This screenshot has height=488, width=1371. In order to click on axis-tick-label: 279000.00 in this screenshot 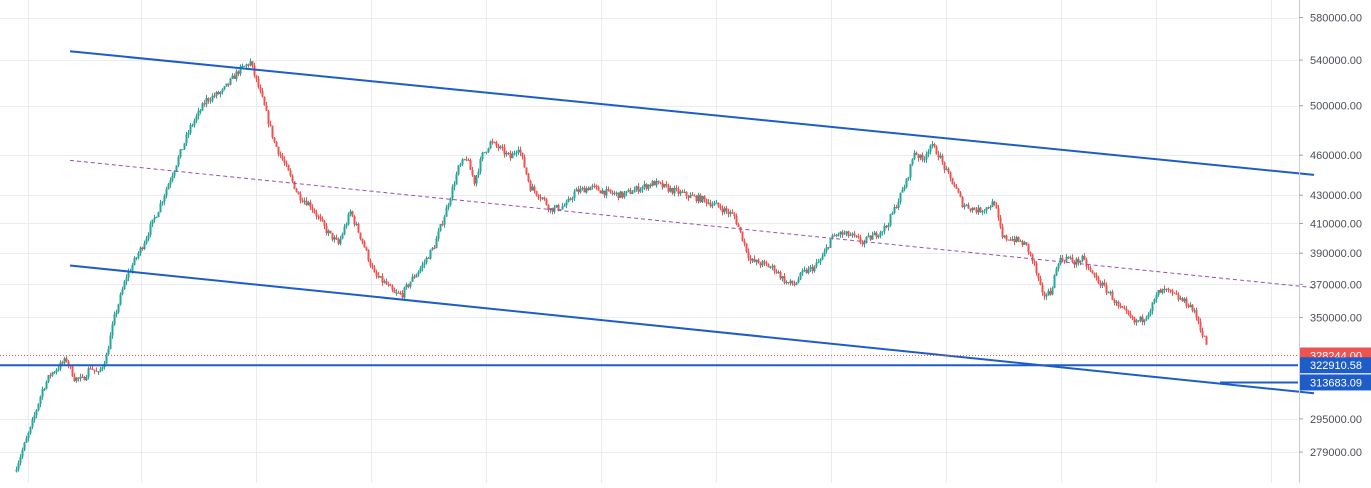, I will do `click(1336, 453)`.